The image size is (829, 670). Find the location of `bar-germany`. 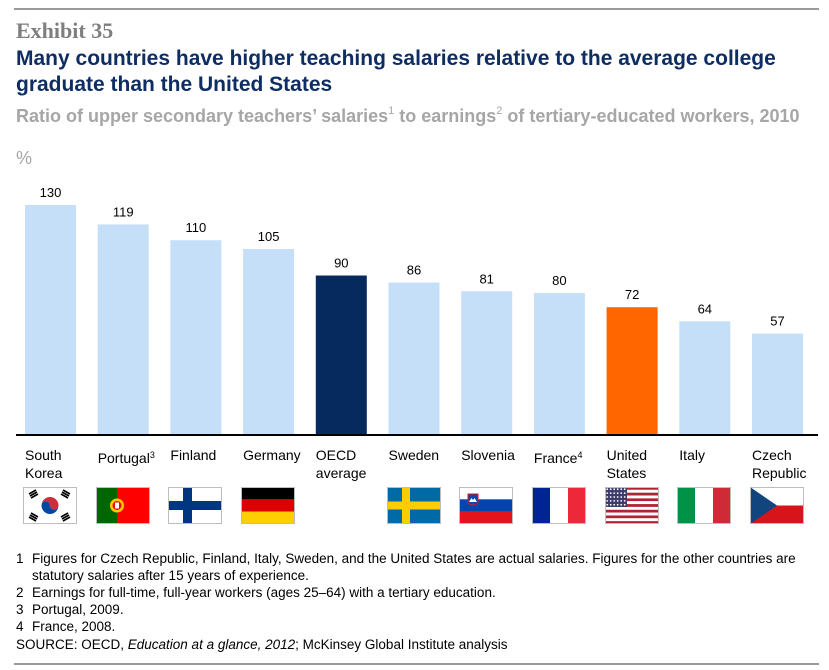

bar-germany is located at coordinates (269, 341).